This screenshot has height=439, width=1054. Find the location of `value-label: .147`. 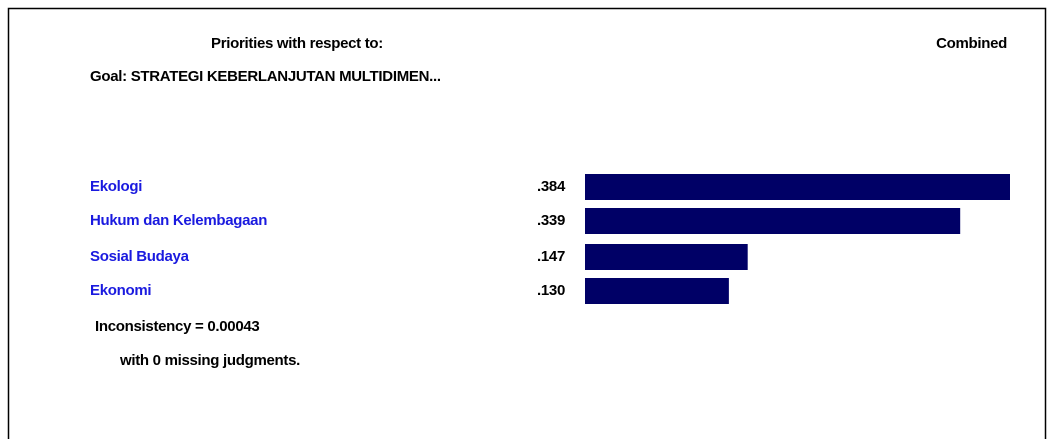

value-label: .147 is located at coordinates (551, 256).